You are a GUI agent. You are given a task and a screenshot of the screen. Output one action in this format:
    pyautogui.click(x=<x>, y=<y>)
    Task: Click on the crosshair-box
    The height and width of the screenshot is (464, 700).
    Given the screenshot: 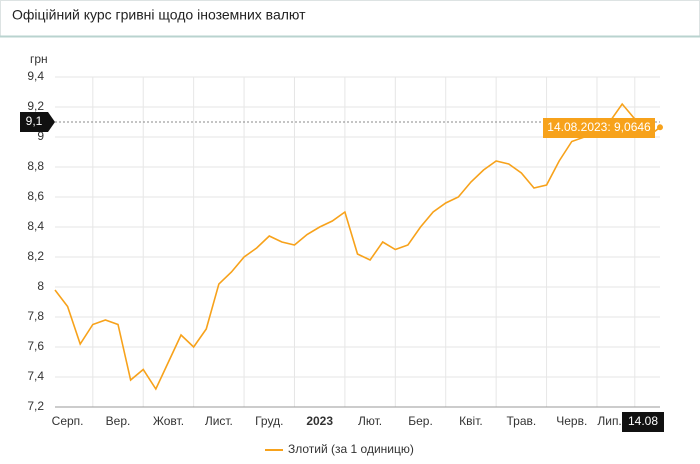 What is the action you would take?
    pyautogui.click(x=37, y=122)
    